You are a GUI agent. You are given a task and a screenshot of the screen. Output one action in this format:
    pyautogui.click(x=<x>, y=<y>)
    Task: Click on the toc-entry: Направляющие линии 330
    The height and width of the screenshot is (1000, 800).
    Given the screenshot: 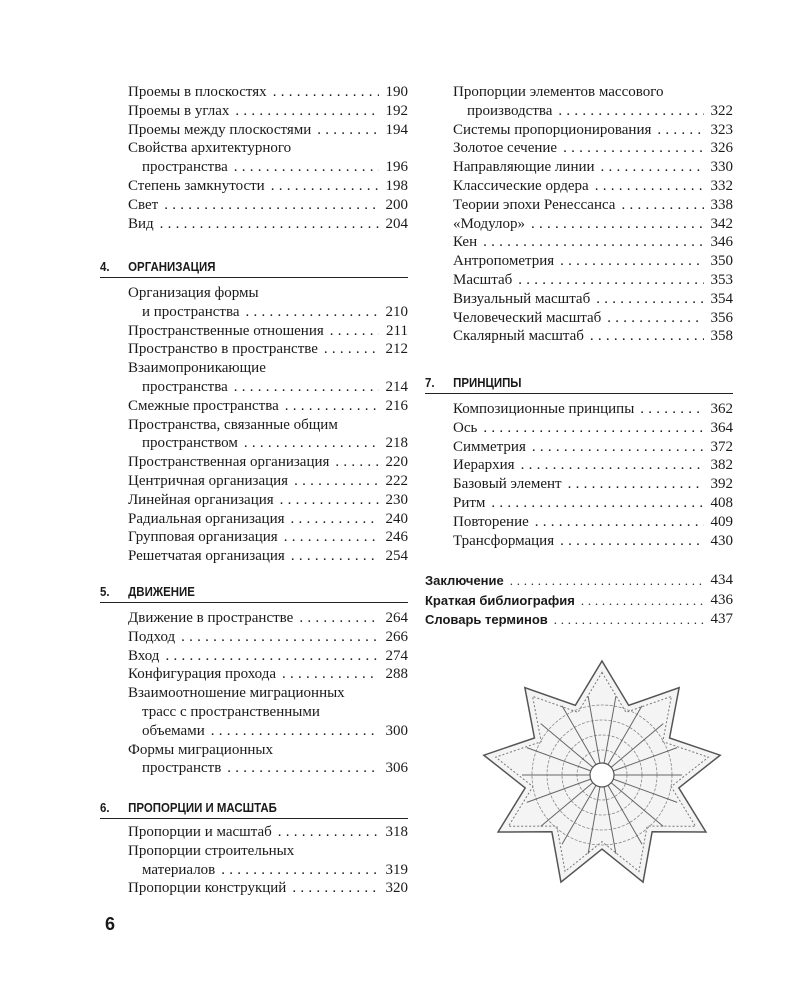 What is the action you would take?
    pyautogui.click(x=593, y=167)
    